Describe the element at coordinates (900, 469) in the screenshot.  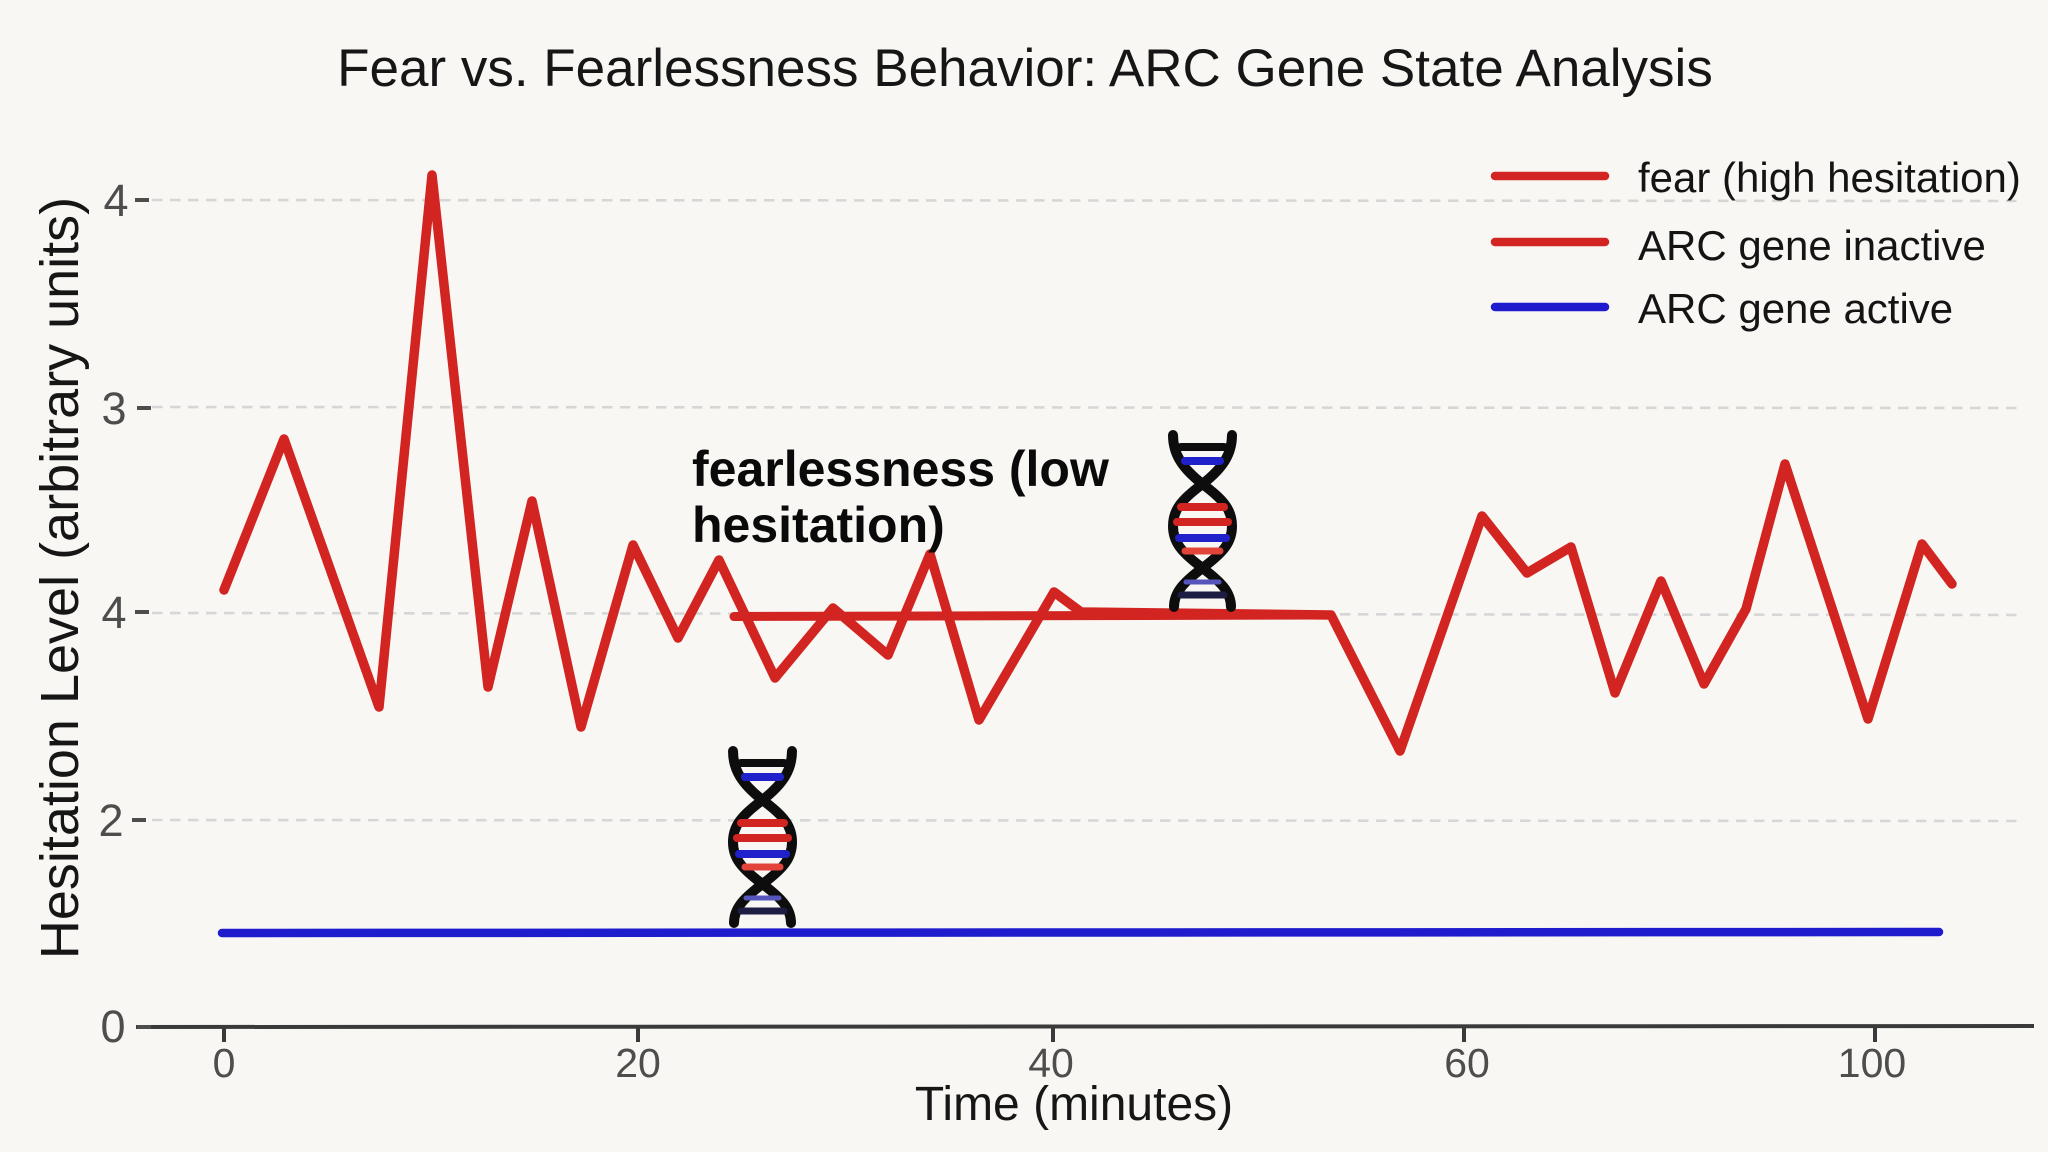
I see `svg-text: fearlessness (low` at that location.